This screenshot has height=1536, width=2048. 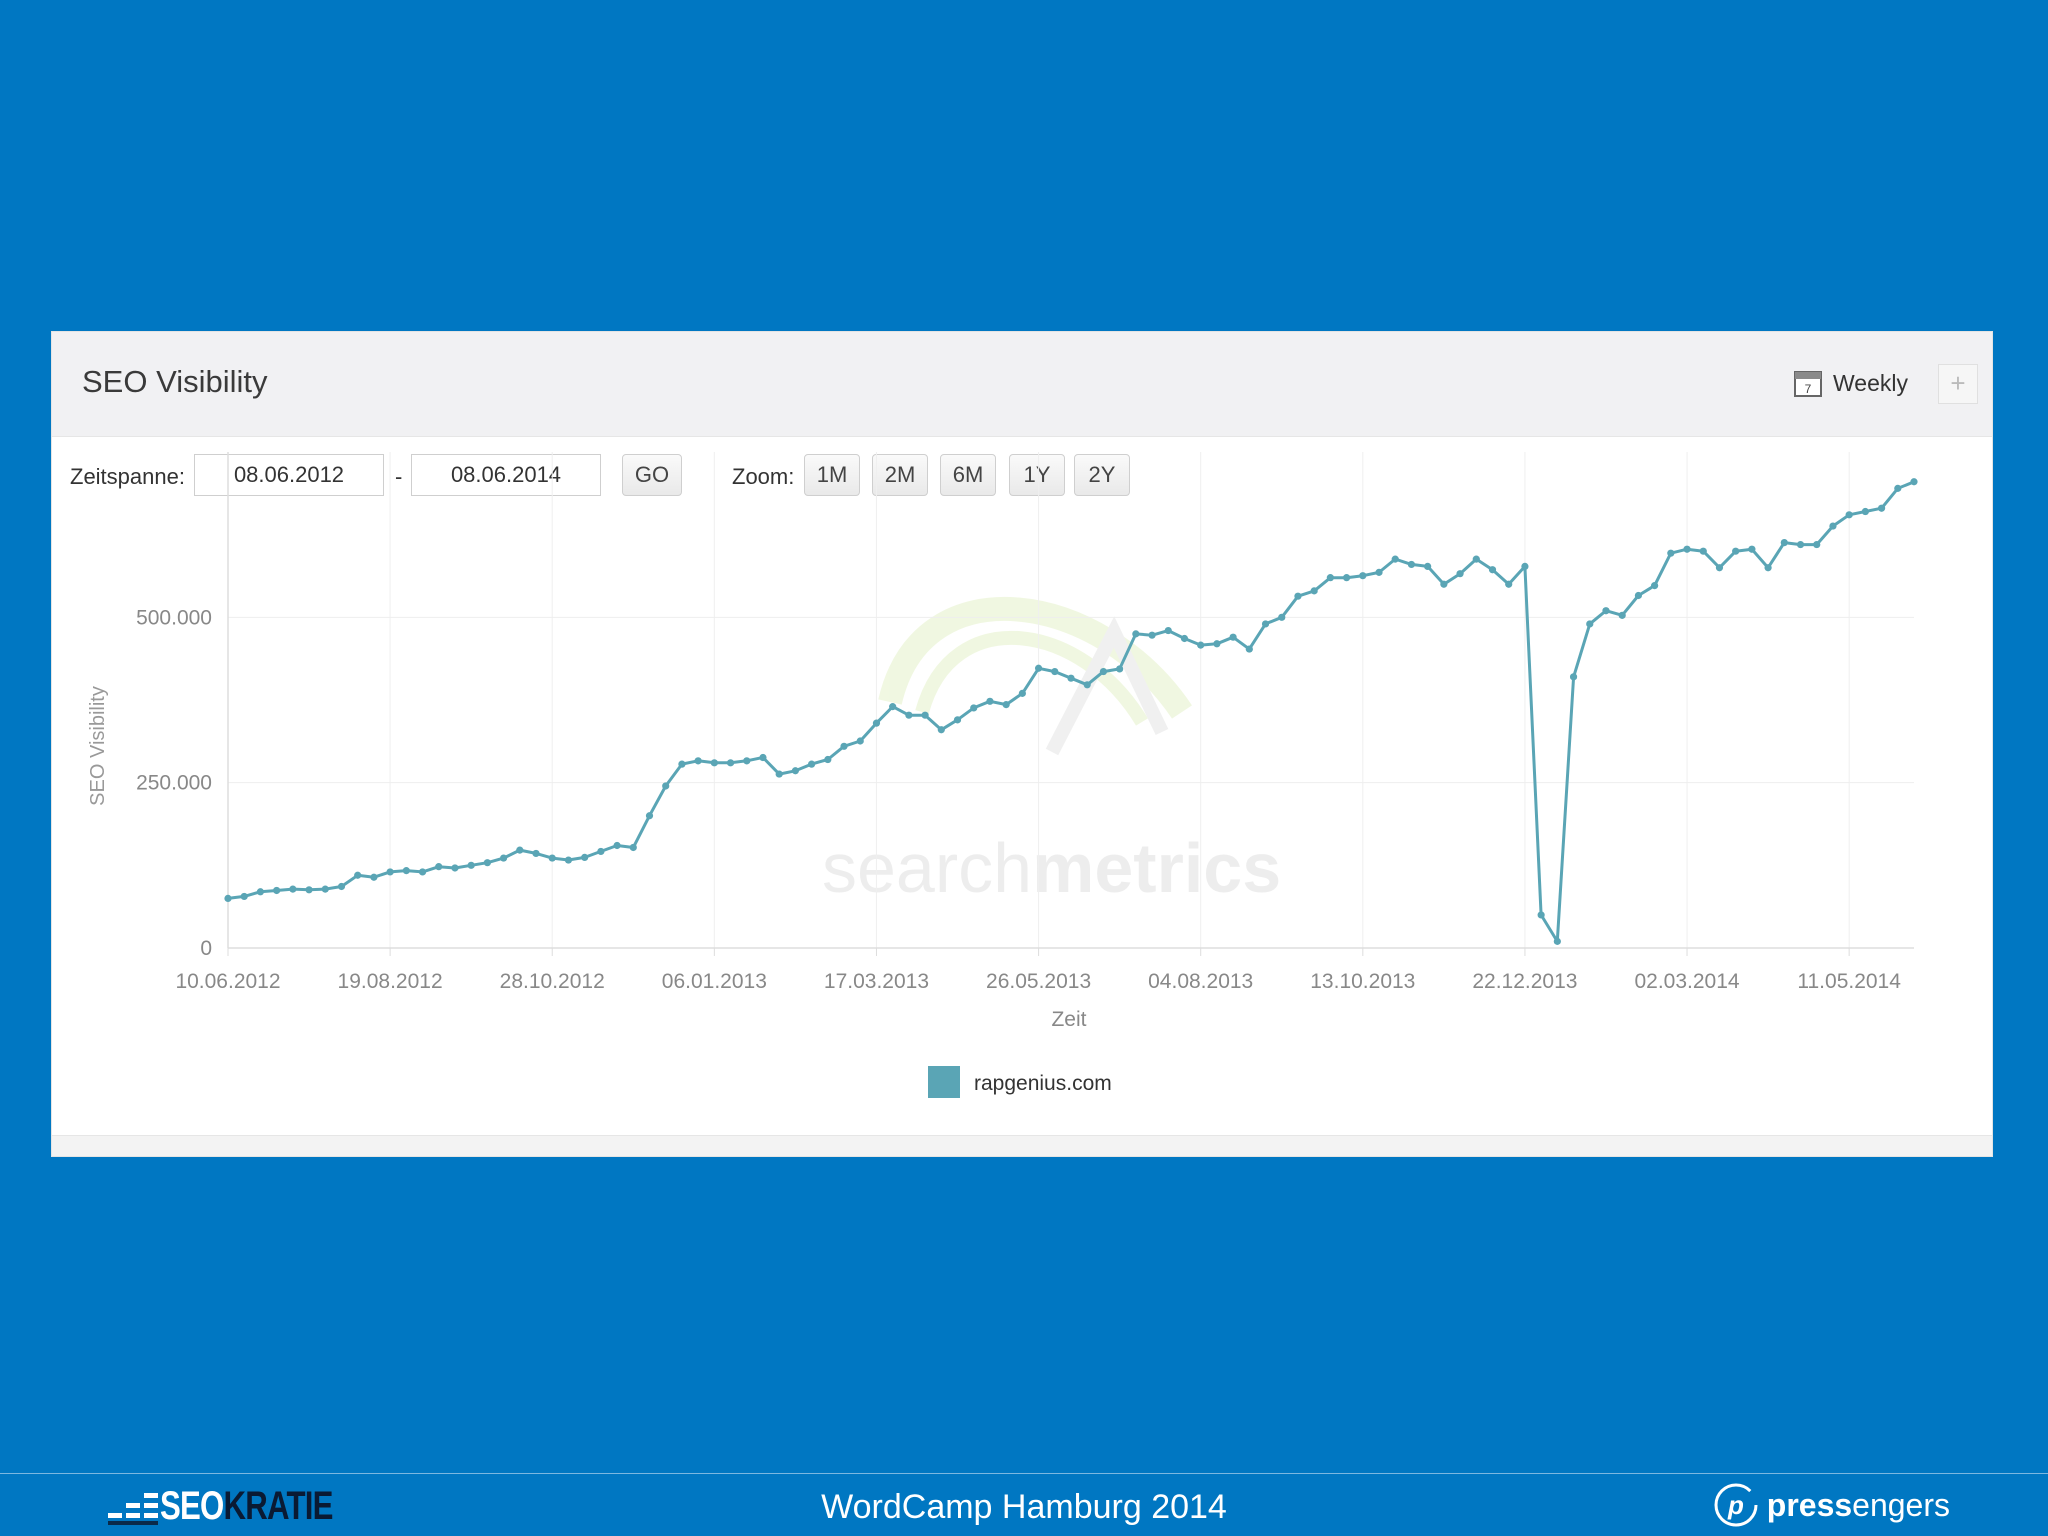 I want to click on legend-label: rapgenius.com, so click(x=1043, y=1083).